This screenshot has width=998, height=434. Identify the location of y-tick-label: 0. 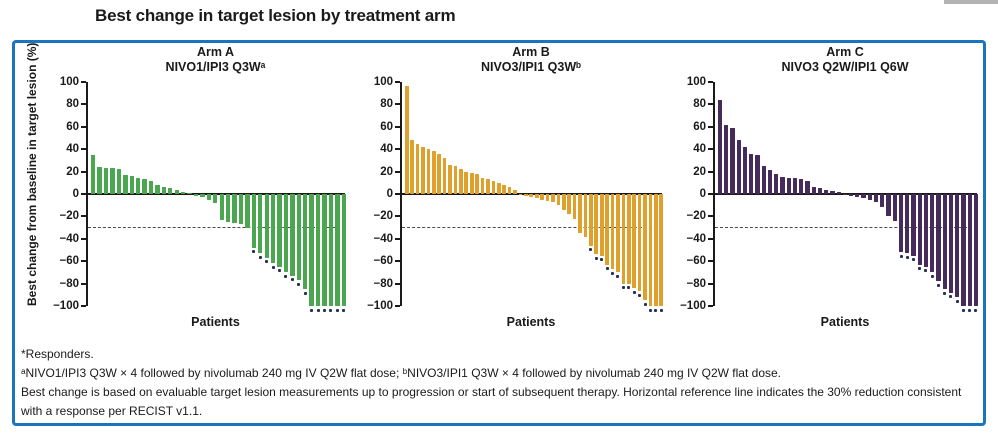
(75, 194).